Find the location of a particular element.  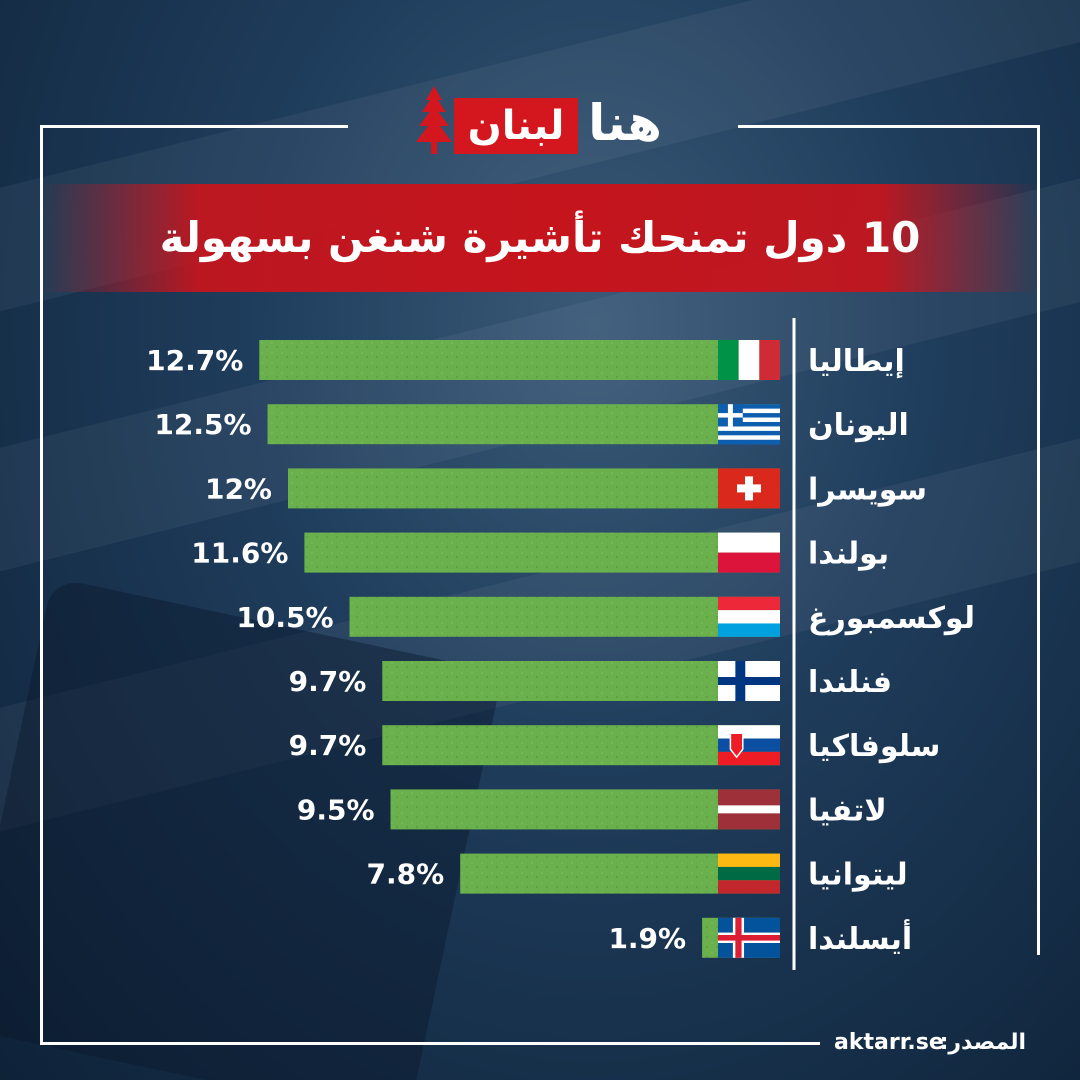

bar-row: 9.5% لاتفيا is located at coordinates (592, 809).